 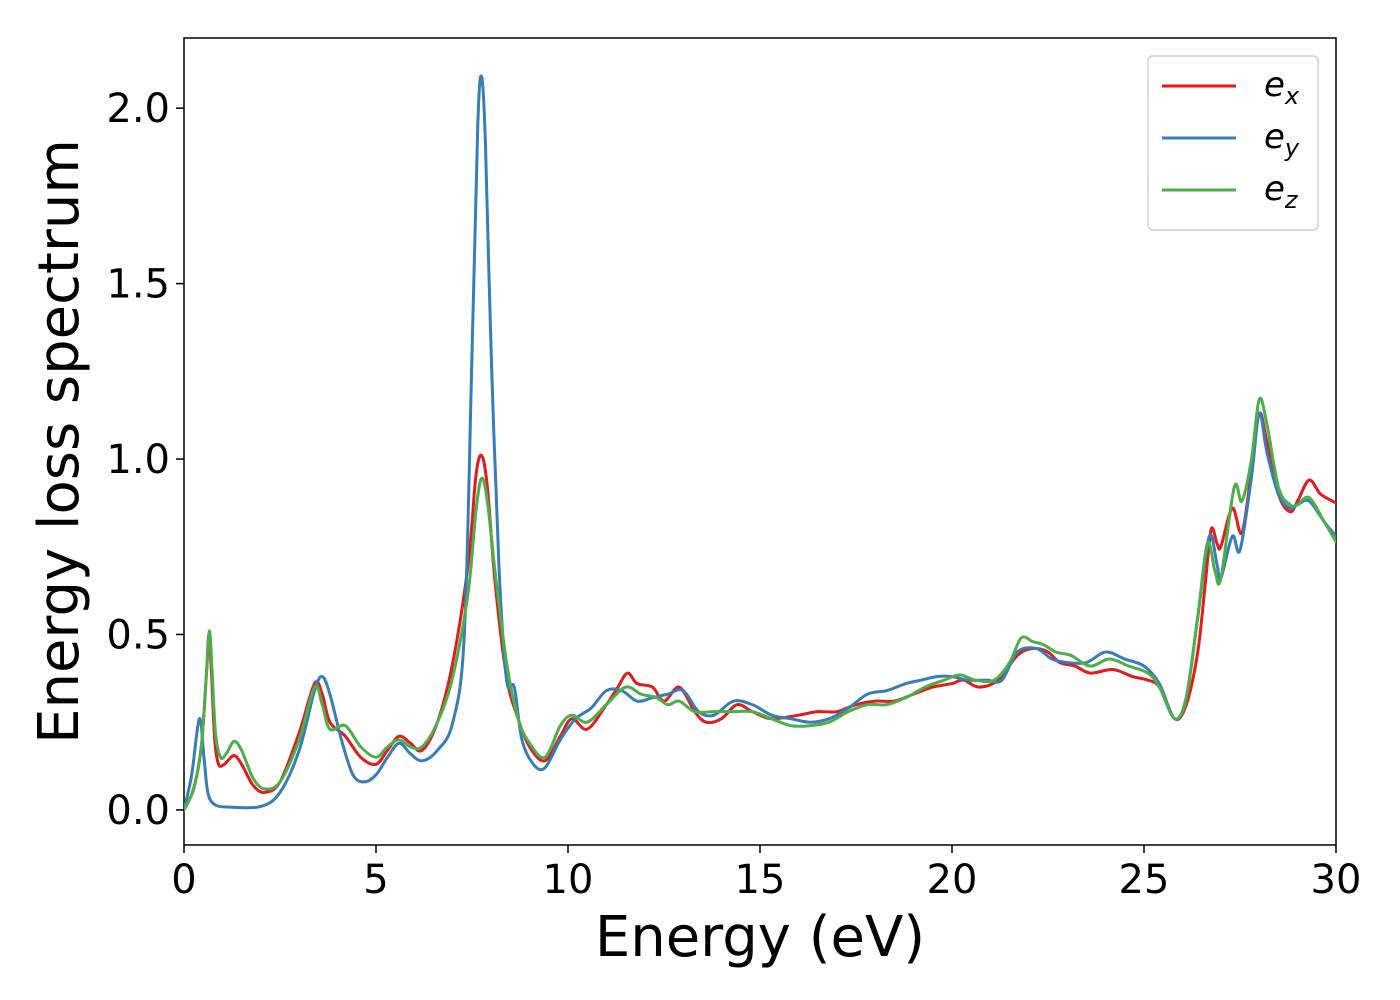 I want to click on x-tick-label: 5, so click(x=375, y=880).